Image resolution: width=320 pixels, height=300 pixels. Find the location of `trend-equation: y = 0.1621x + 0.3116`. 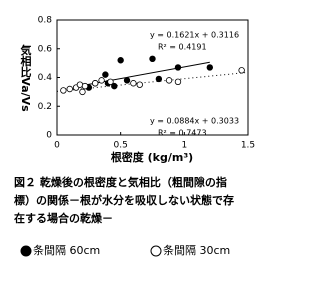

trend-equation: y = 0.1621x + 0.3116 is located at coordinates (194, 35).